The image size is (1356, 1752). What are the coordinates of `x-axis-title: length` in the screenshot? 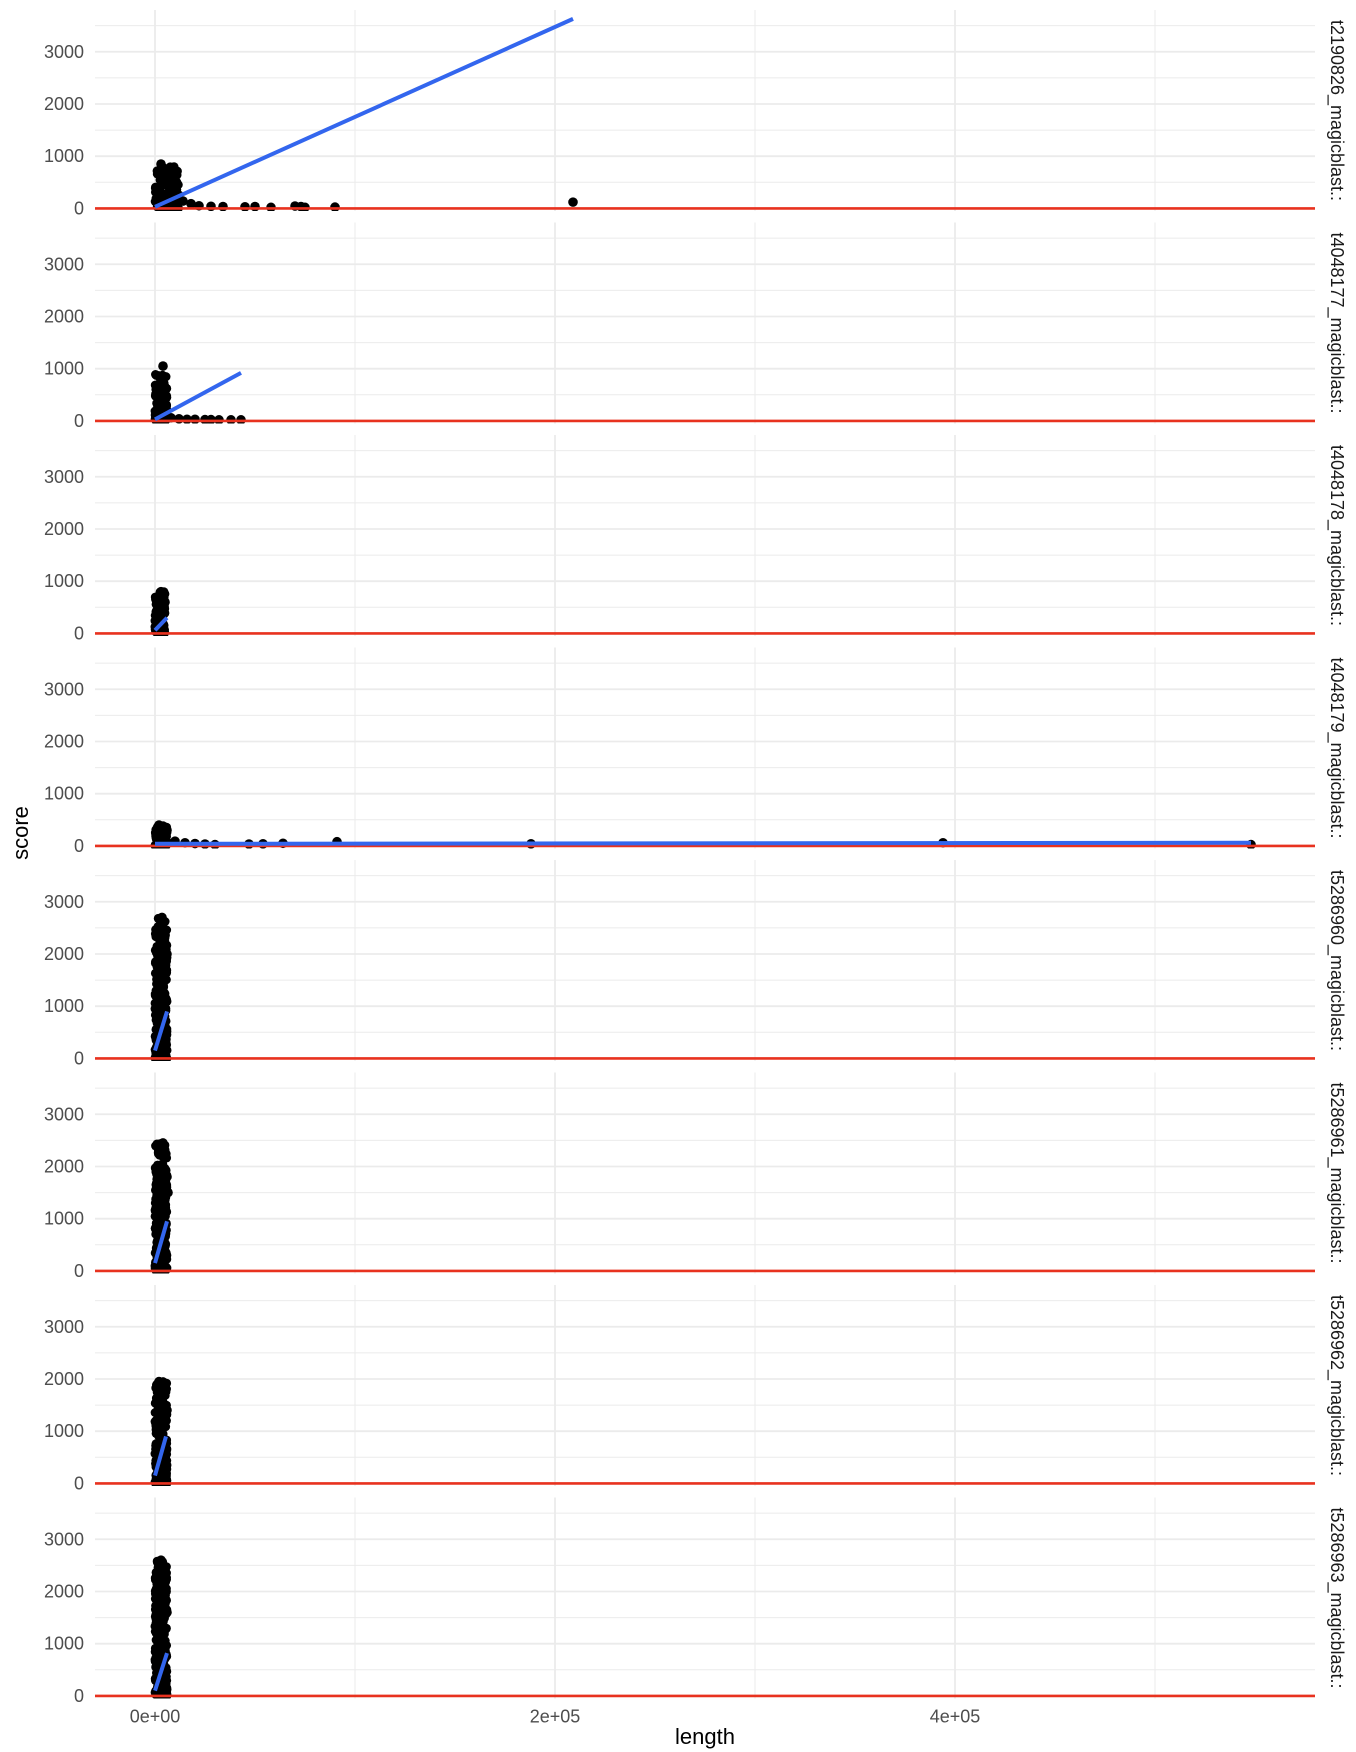 It's located at (705, 1736).